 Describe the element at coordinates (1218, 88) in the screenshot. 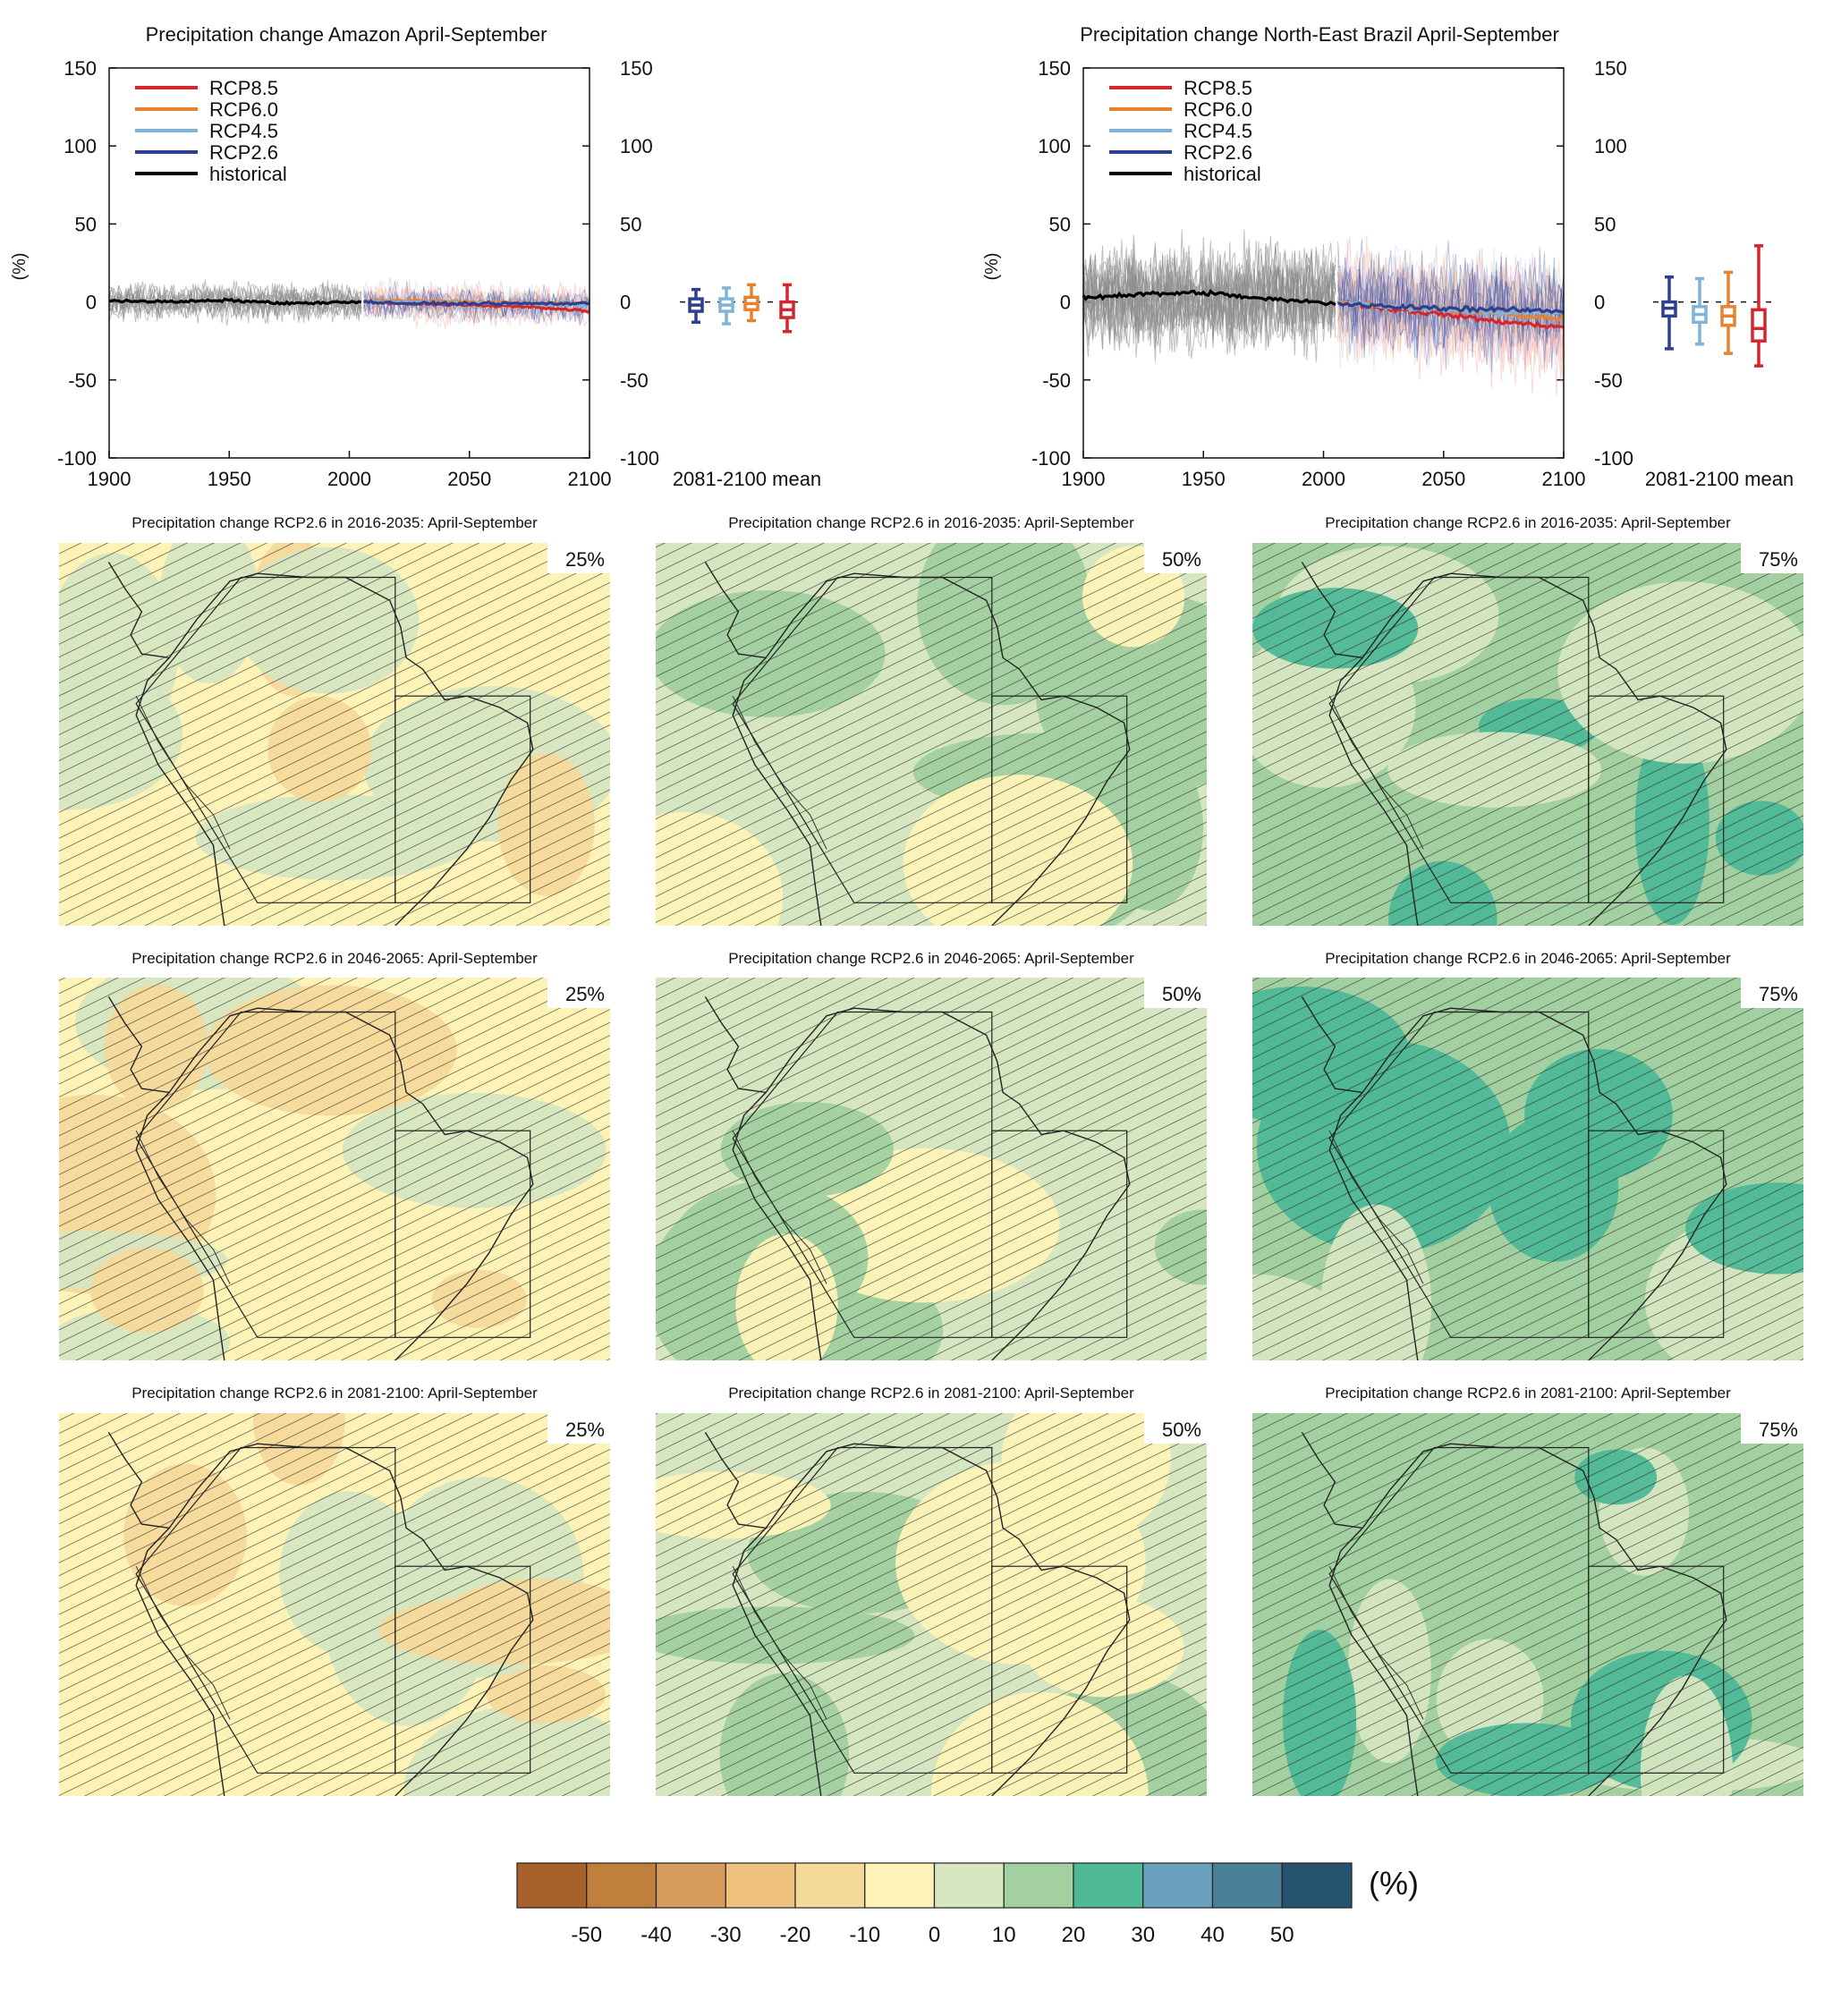

I see `legend-label: RCP8.5` at that location.